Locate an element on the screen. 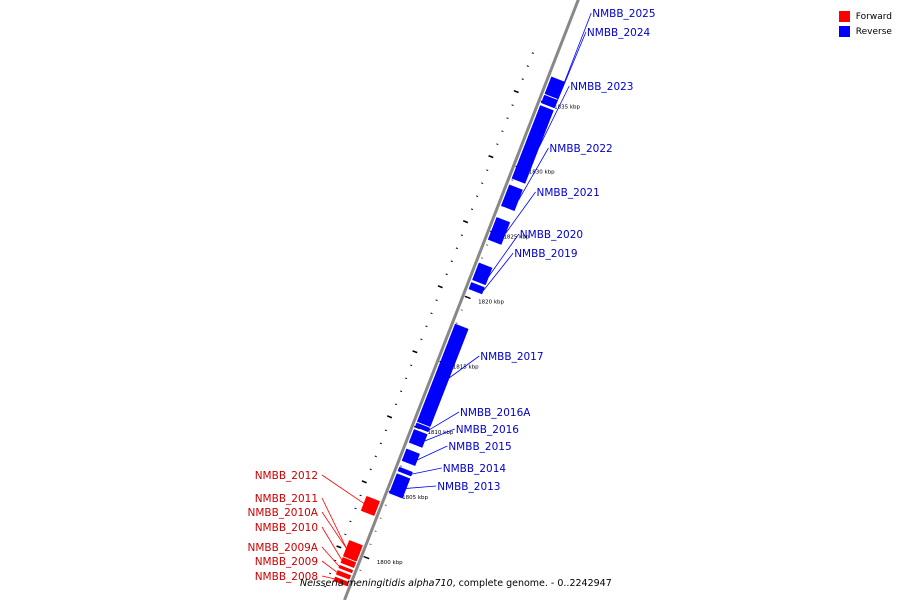 This screenshot has width=900, height=600. gene-label: NMBB_2015 is located at coordinates (479, 447).